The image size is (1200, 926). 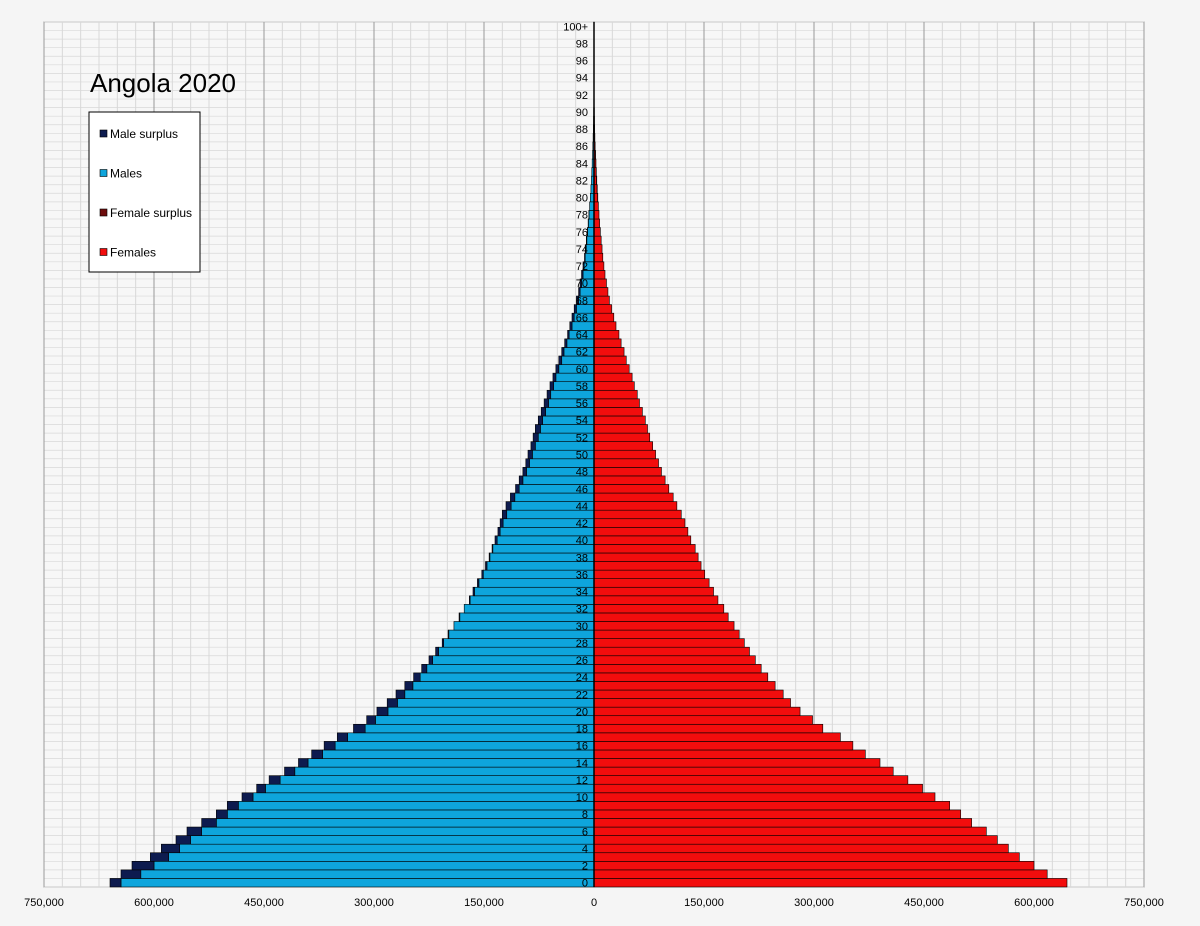 I want to click on y-tick-label: 78, so click(x=582, y=216).